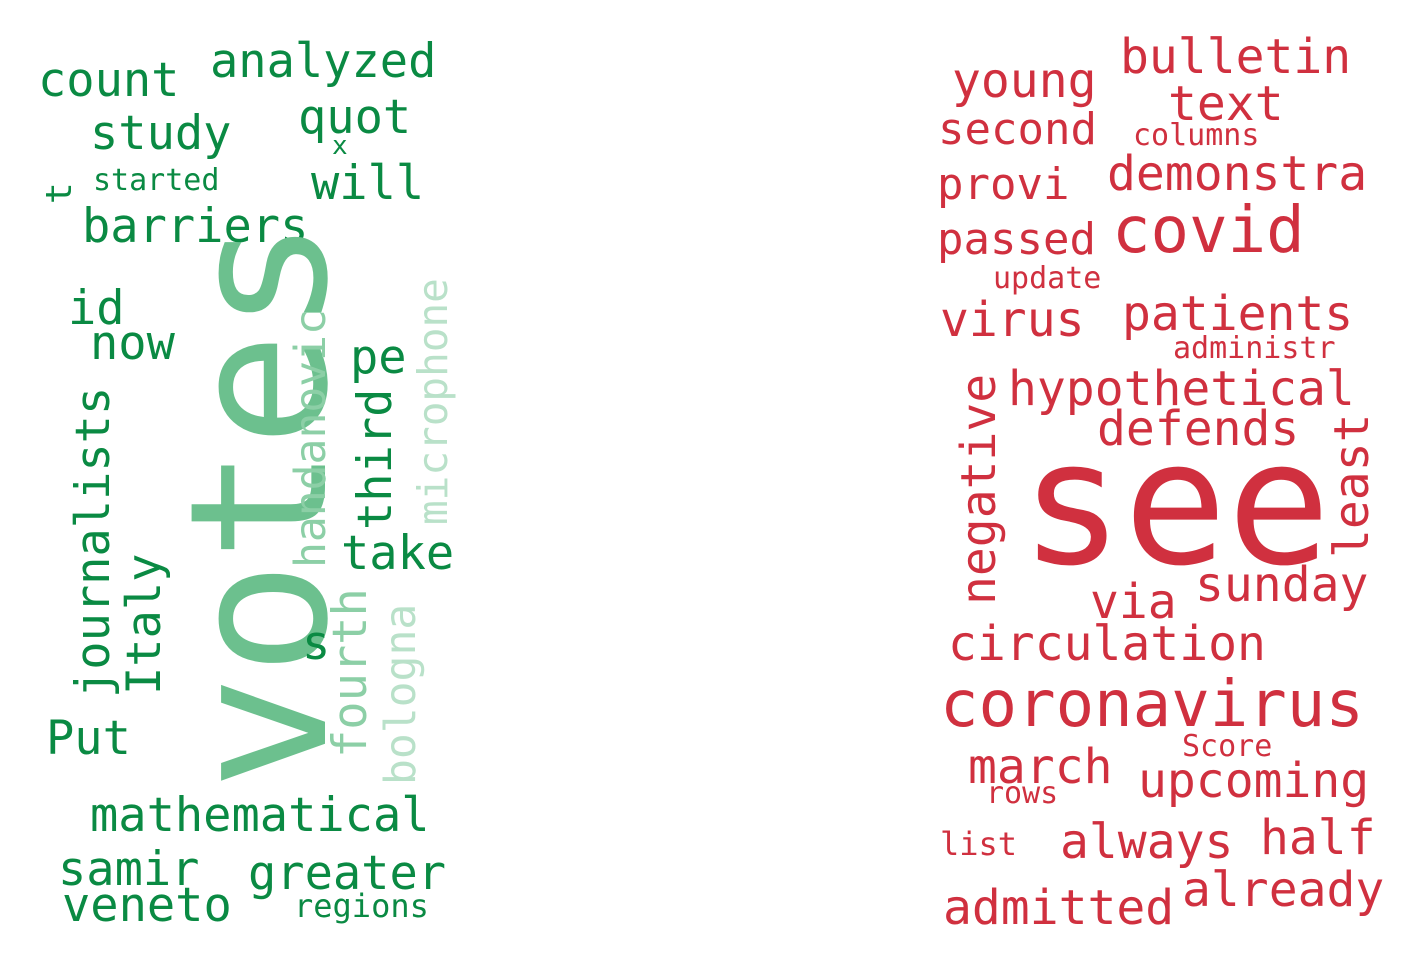 The width and height of the screenshot is (1419, 966). What do you see at coordinates (375, 459) in the screenshot?
I see `word-third: third` at bounding box center [375, 459].